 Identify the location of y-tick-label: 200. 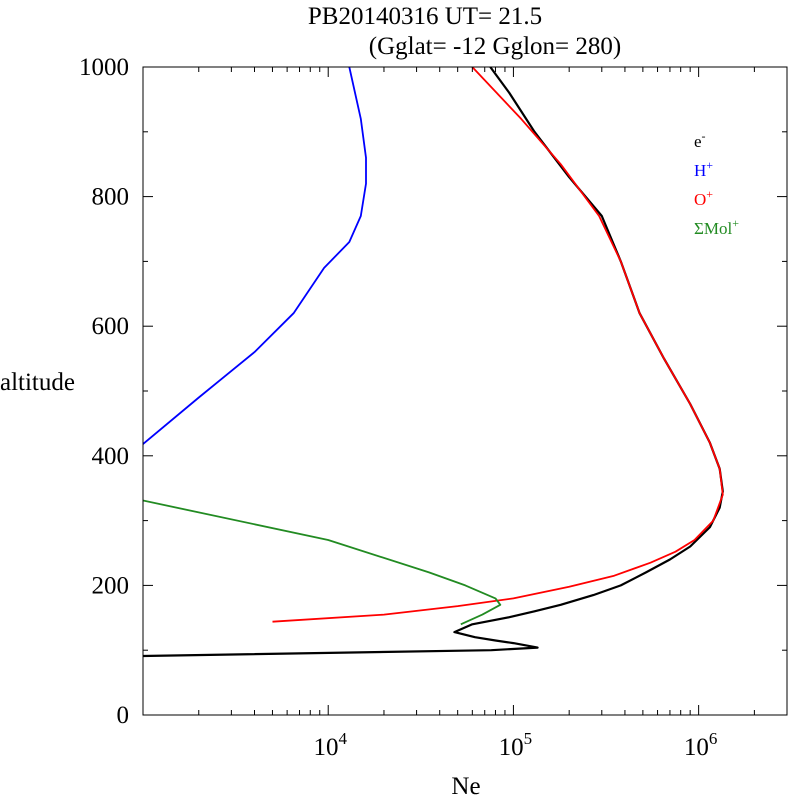
(111, 585).